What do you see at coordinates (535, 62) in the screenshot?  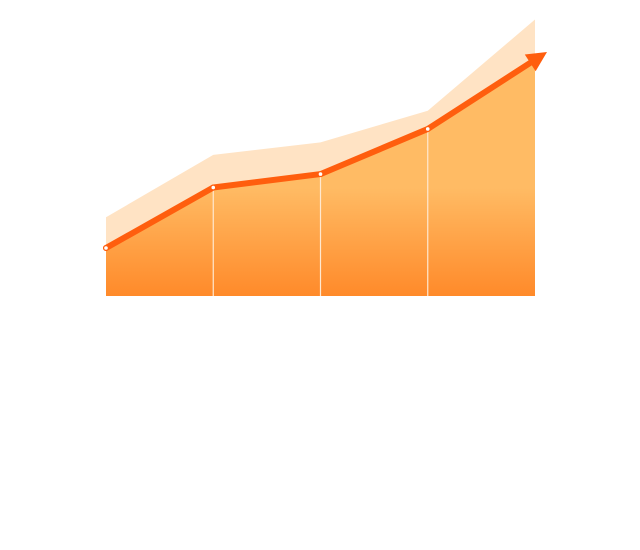 I see `trend-arrowhead` at bounding box center [535, 62].